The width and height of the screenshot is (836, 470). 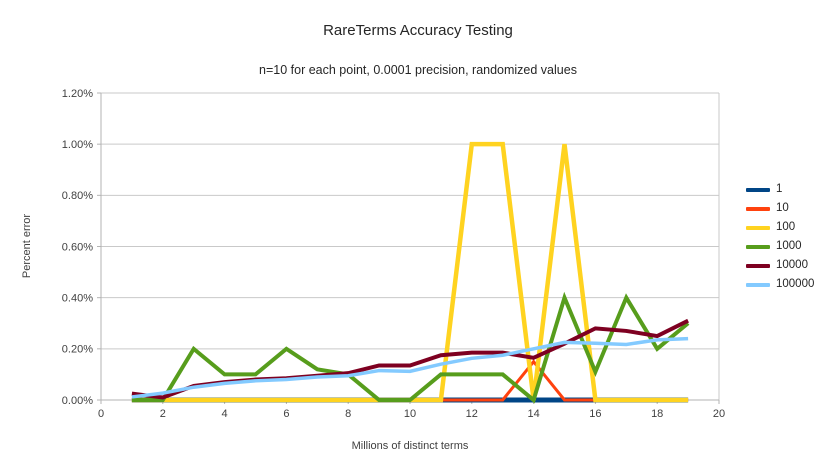 I want to click on legend: 1 10 100 1000 10000 100000, so click(x=780, y=237).